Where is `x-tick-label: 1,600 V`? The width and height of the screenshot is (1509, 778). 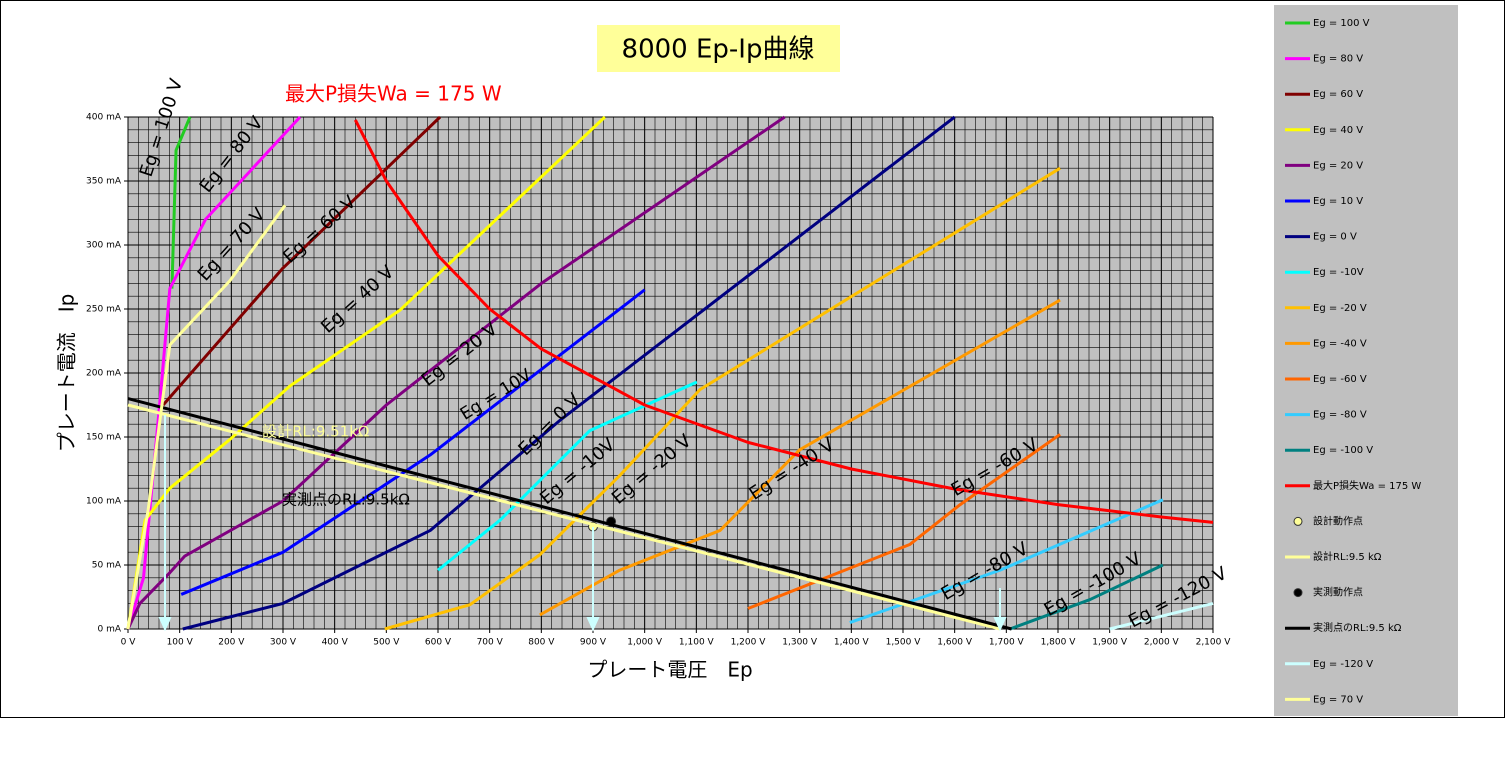 x-tick-label: 1,600 V is located at coordinates (955, 643).